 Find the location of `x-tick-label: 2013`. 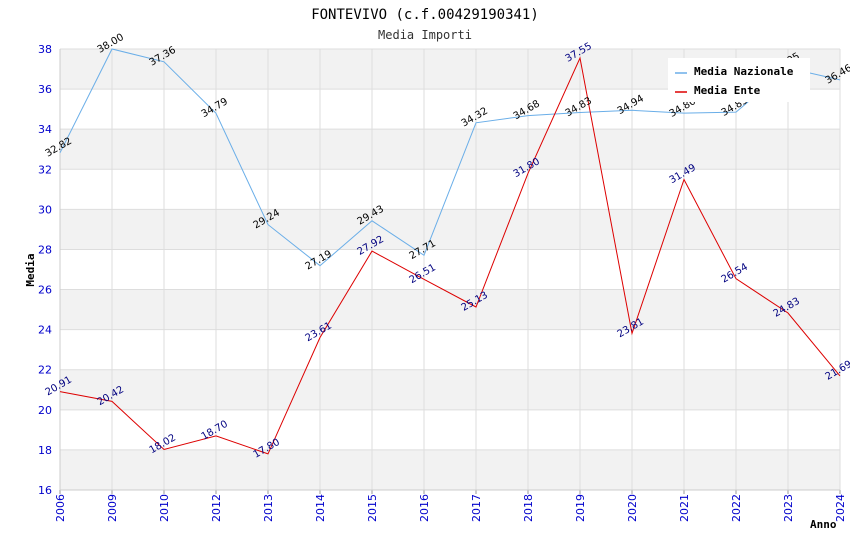

x-tick-label: 2013 is located at coordinates (268, 508).